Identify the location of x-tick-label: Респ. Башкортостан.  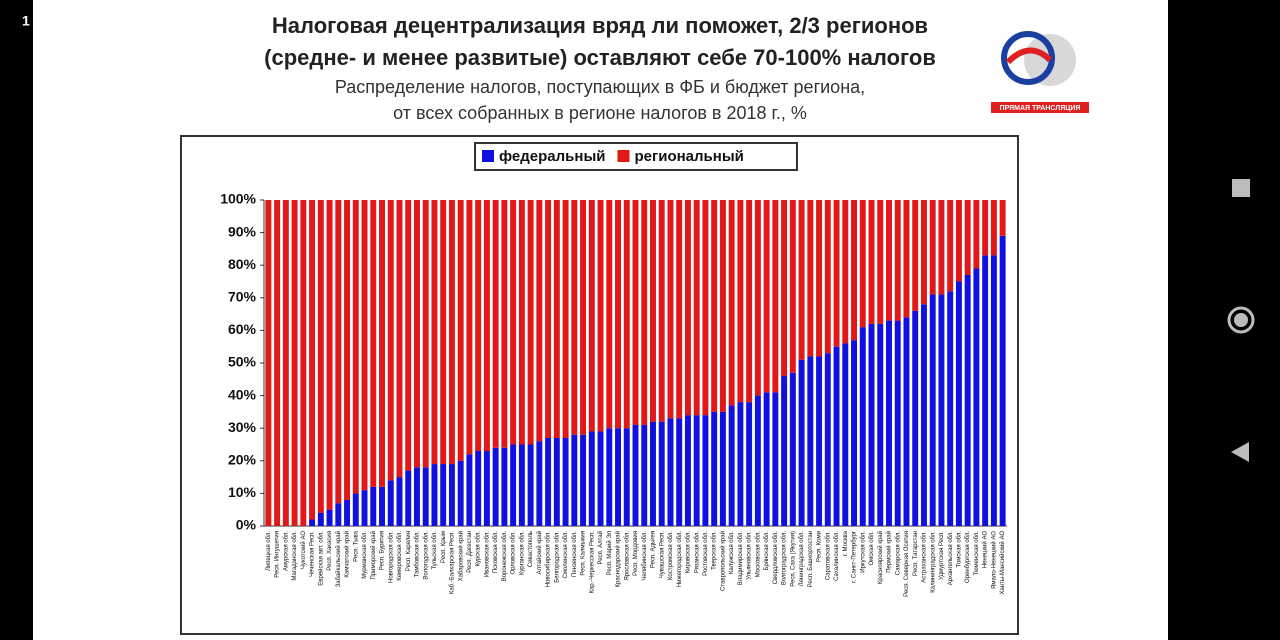
(811, 559).